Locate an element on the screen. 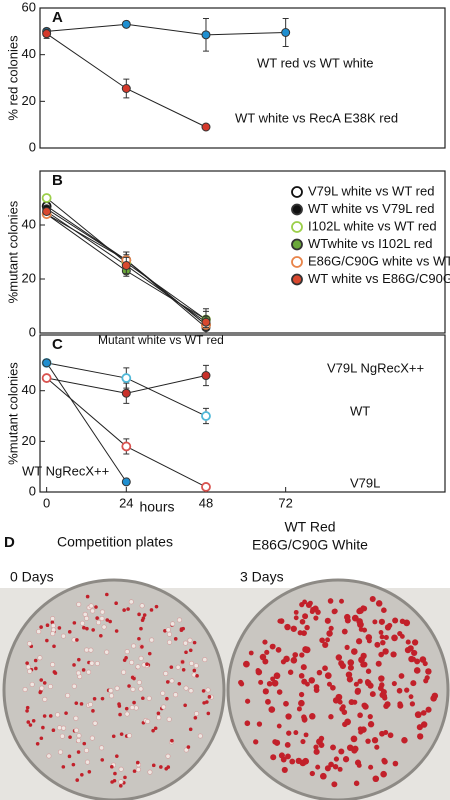  y-tick-label: 20 is located at coordinates (29, 277).